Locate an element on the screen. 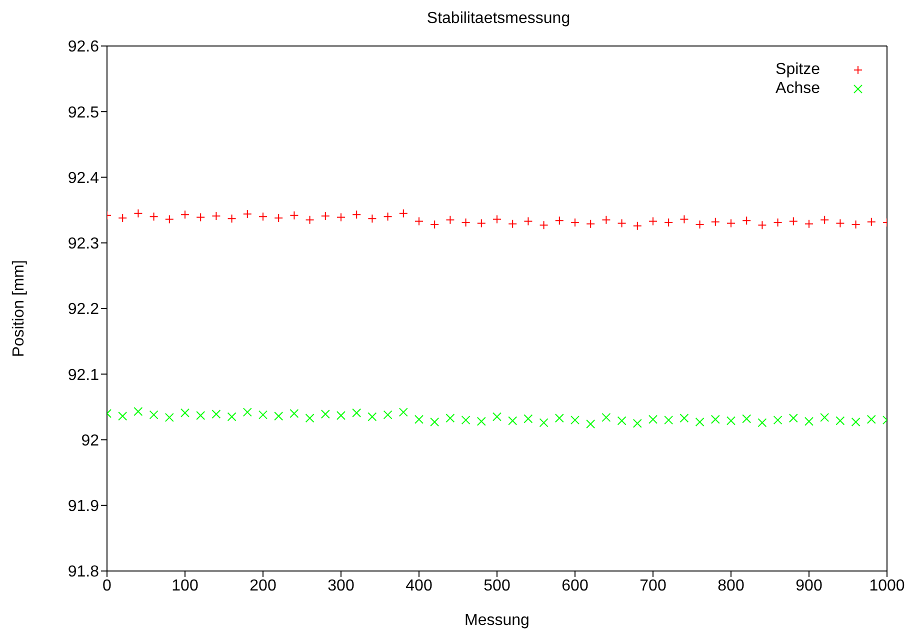  x-tick-label: 1000 is located at coordinates (887, 585).